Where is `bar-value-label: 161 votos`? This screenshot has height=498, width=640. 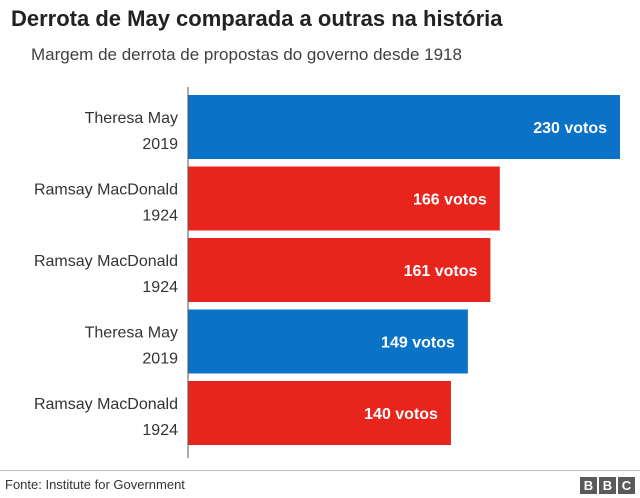
bar-value-label: 161 votos is located at coordinates (441, 271).